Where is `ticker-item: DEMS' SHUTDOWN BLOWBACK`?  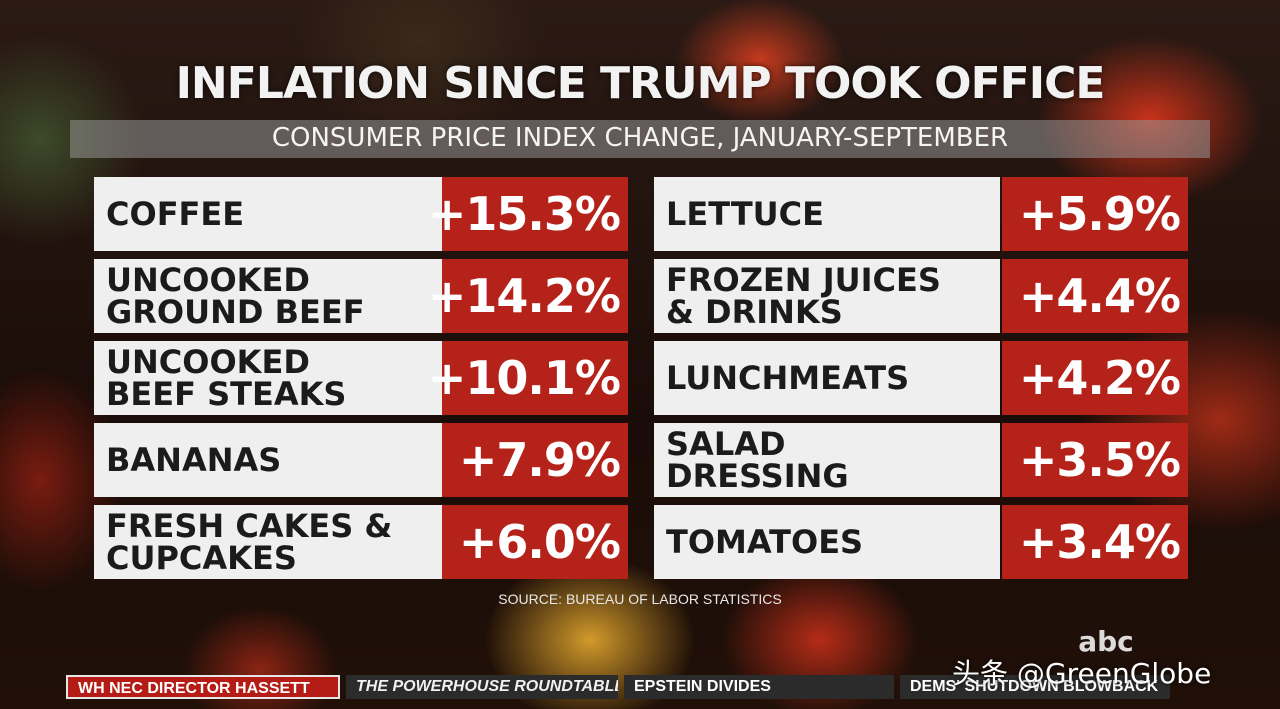 ticker-item: DEMS' SHUTDOWN BLOWBACK is located at coordinates (1035, 687).